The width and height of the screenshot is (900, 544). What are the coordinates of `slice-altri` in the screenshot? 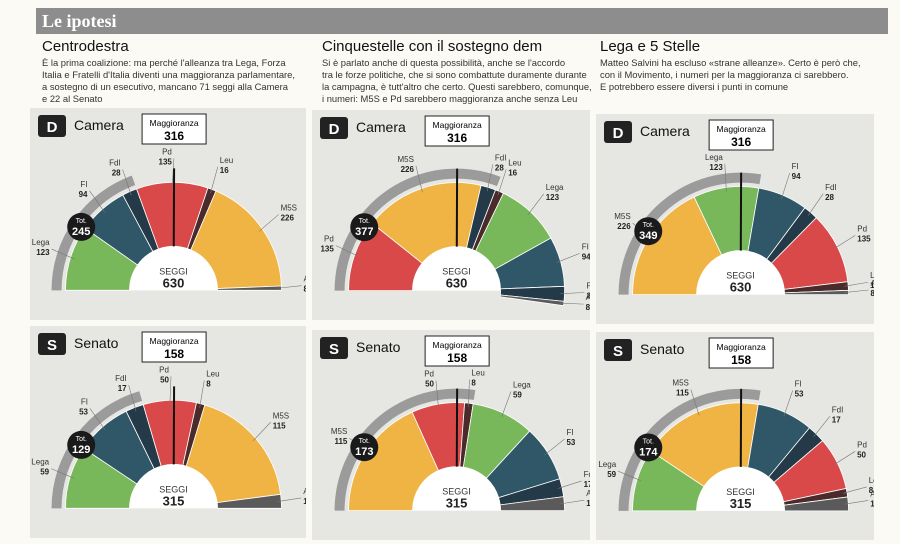 It's located at (532, 300).